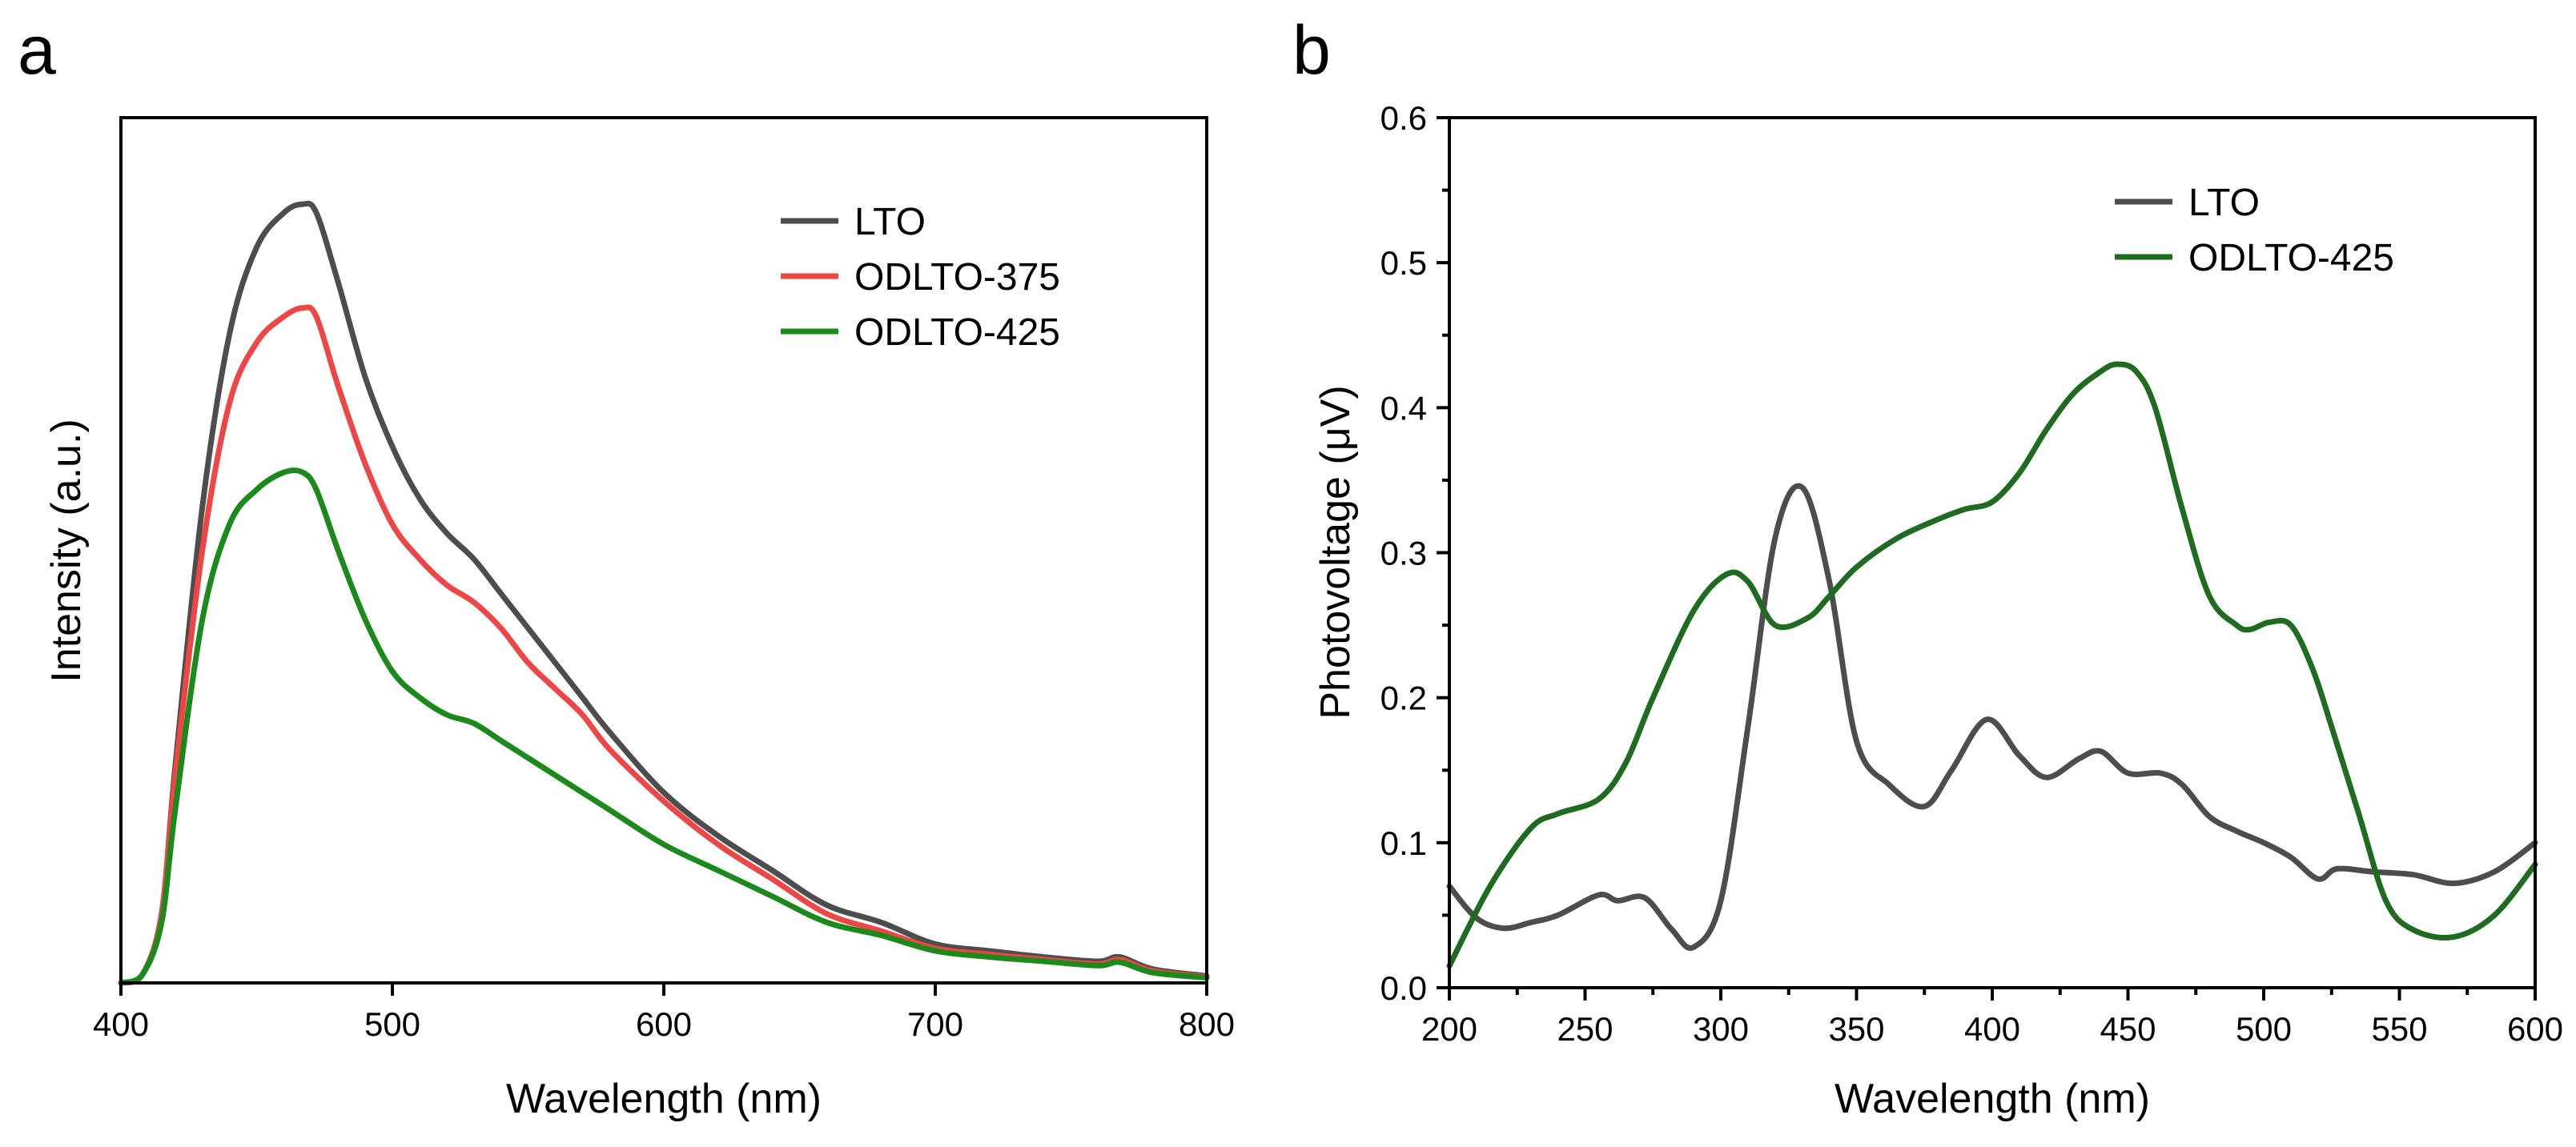 The width and height of the screenshot is (2576, 1147). What do you see at coordinates (2224, 203) in the screenshot?
I see `panel-b-legend-label: LTO` at bounding box center [2224, 203].